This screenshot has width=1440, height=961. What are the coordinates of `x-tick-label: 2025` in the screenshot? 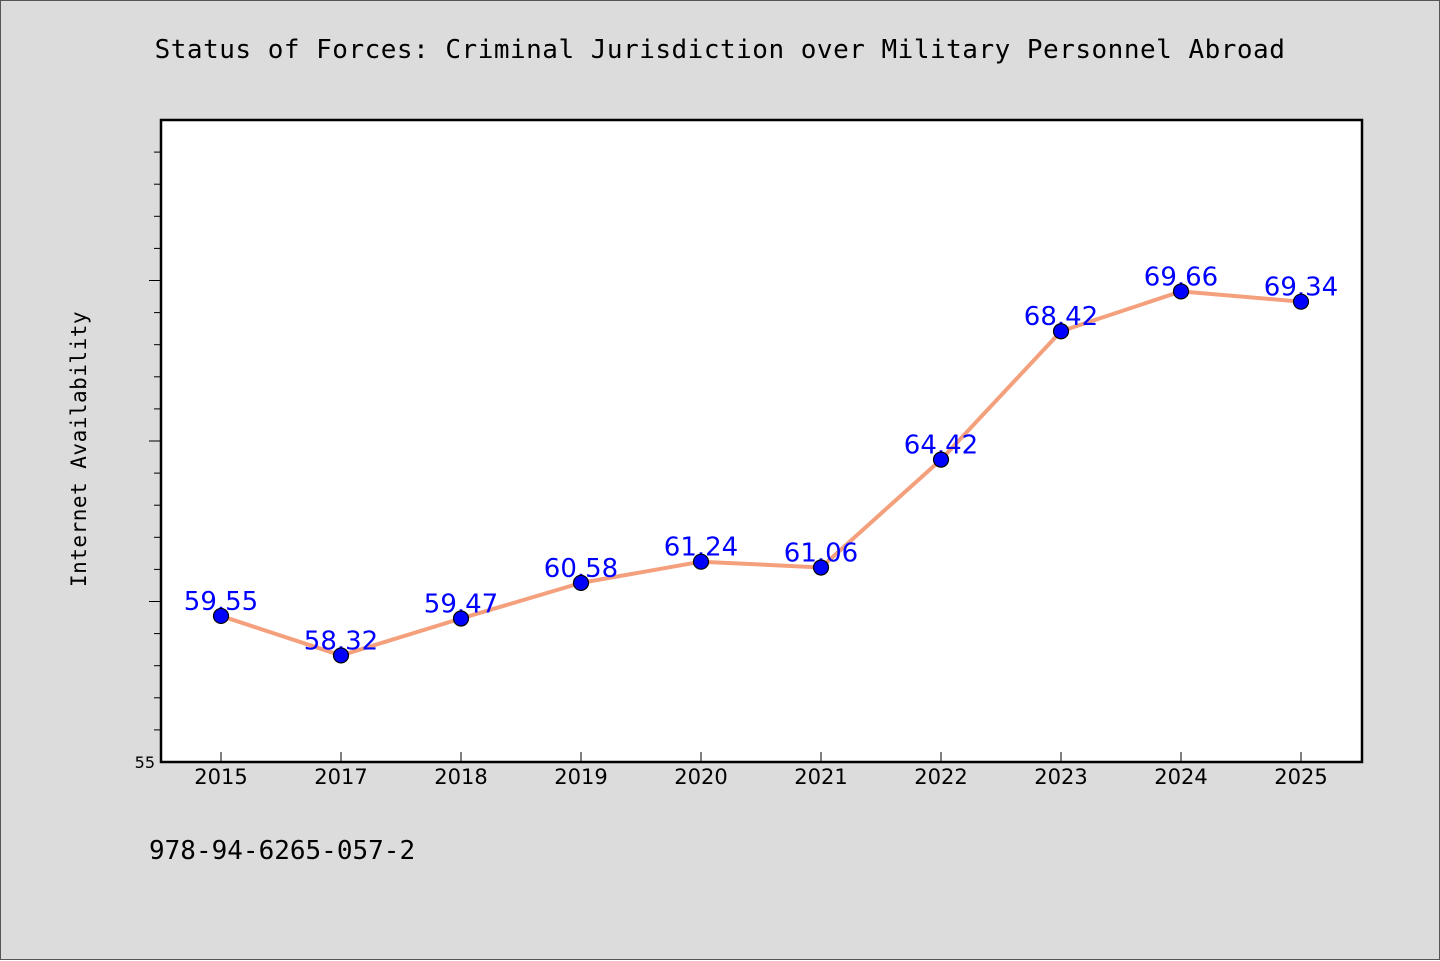 It's located at (1300, 777).